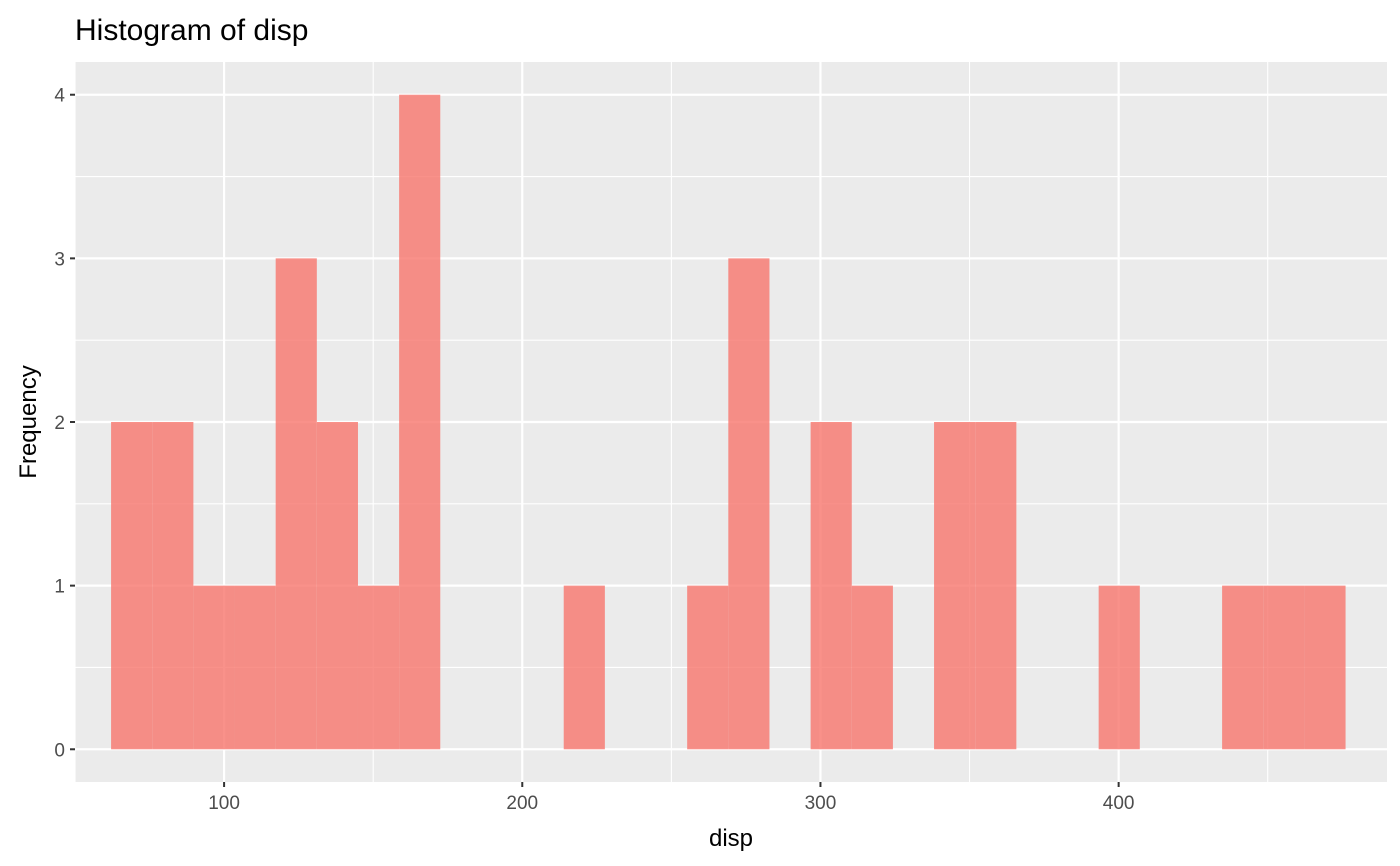 The width and height of the screenshot is (1400, 866). I want to click on x-axis-title: disp, so click(731, 838).